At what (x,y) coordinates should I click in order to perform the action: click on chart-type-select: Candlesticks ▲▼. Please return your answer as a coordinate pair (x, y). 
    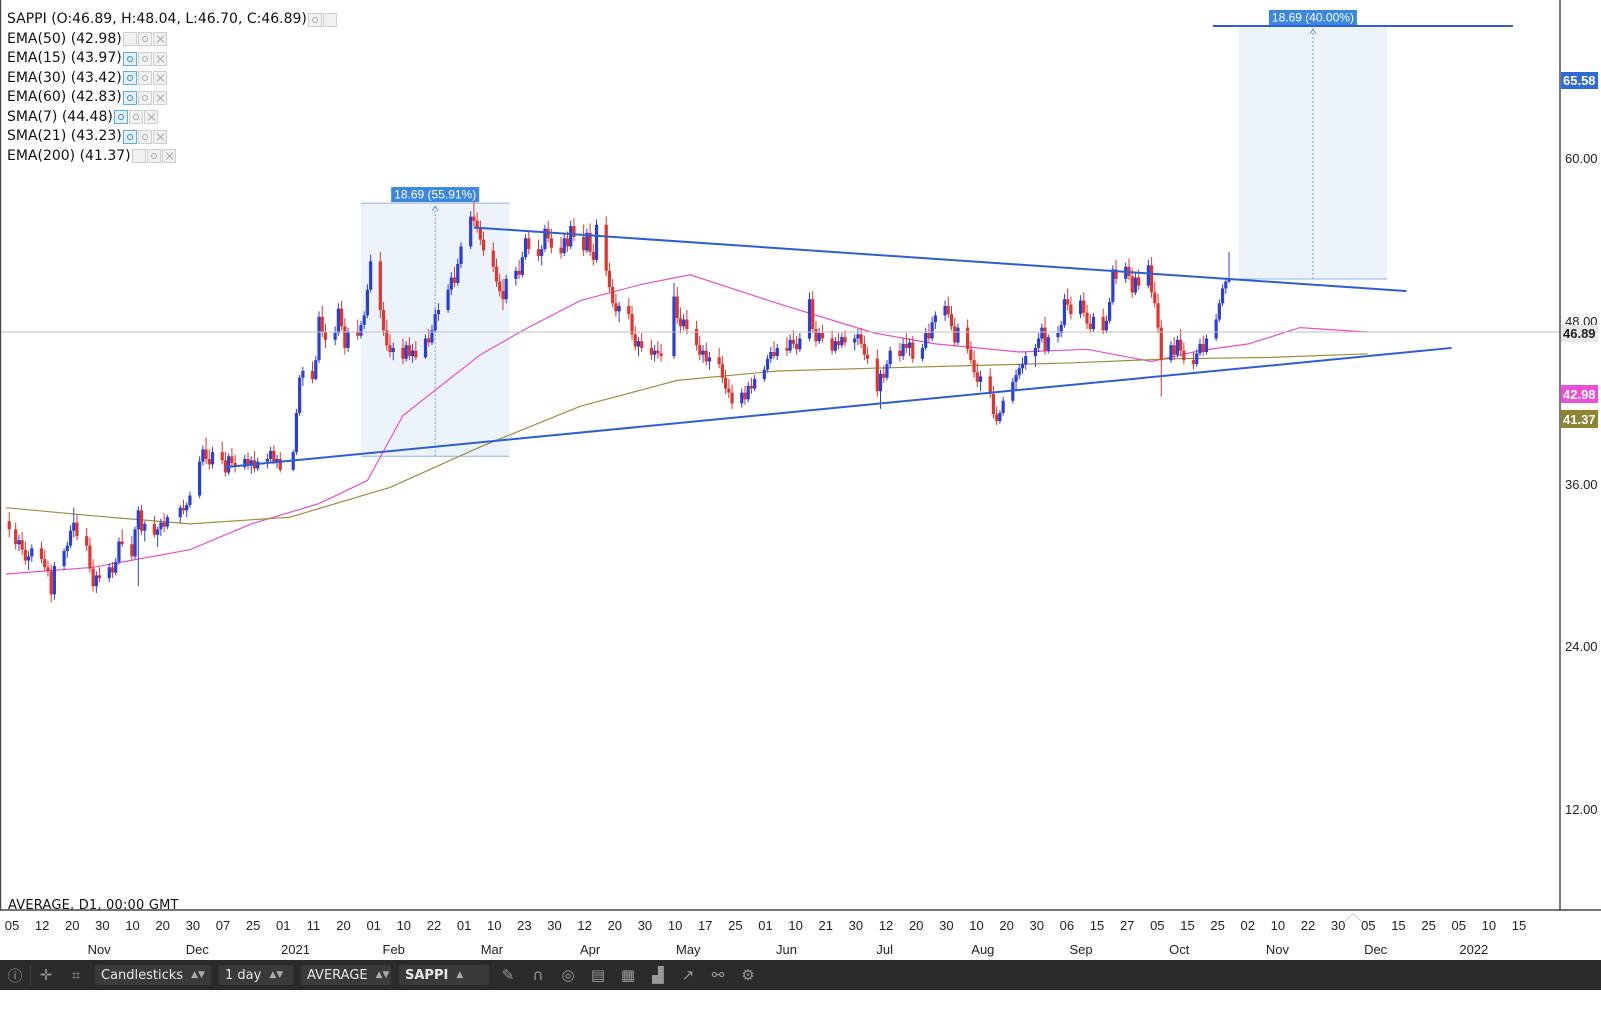
    Looking at the image, I should click on (153, 975).